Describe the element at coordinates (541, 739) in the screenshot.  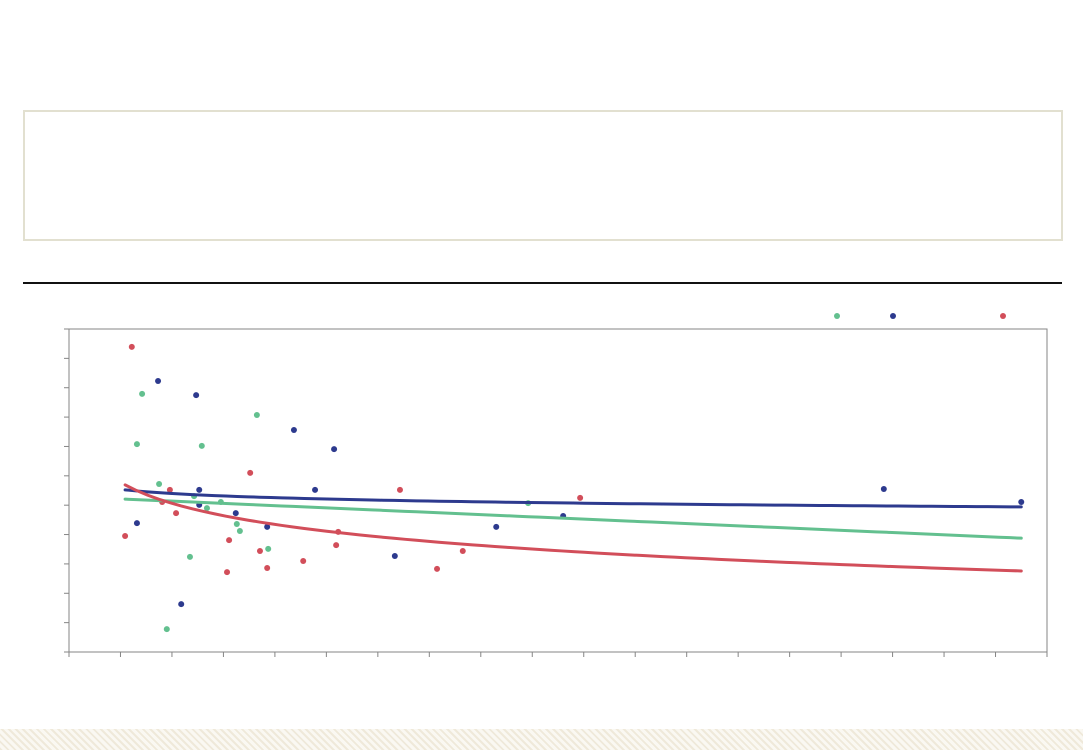
I see `footer-pattern-strip` at that location.